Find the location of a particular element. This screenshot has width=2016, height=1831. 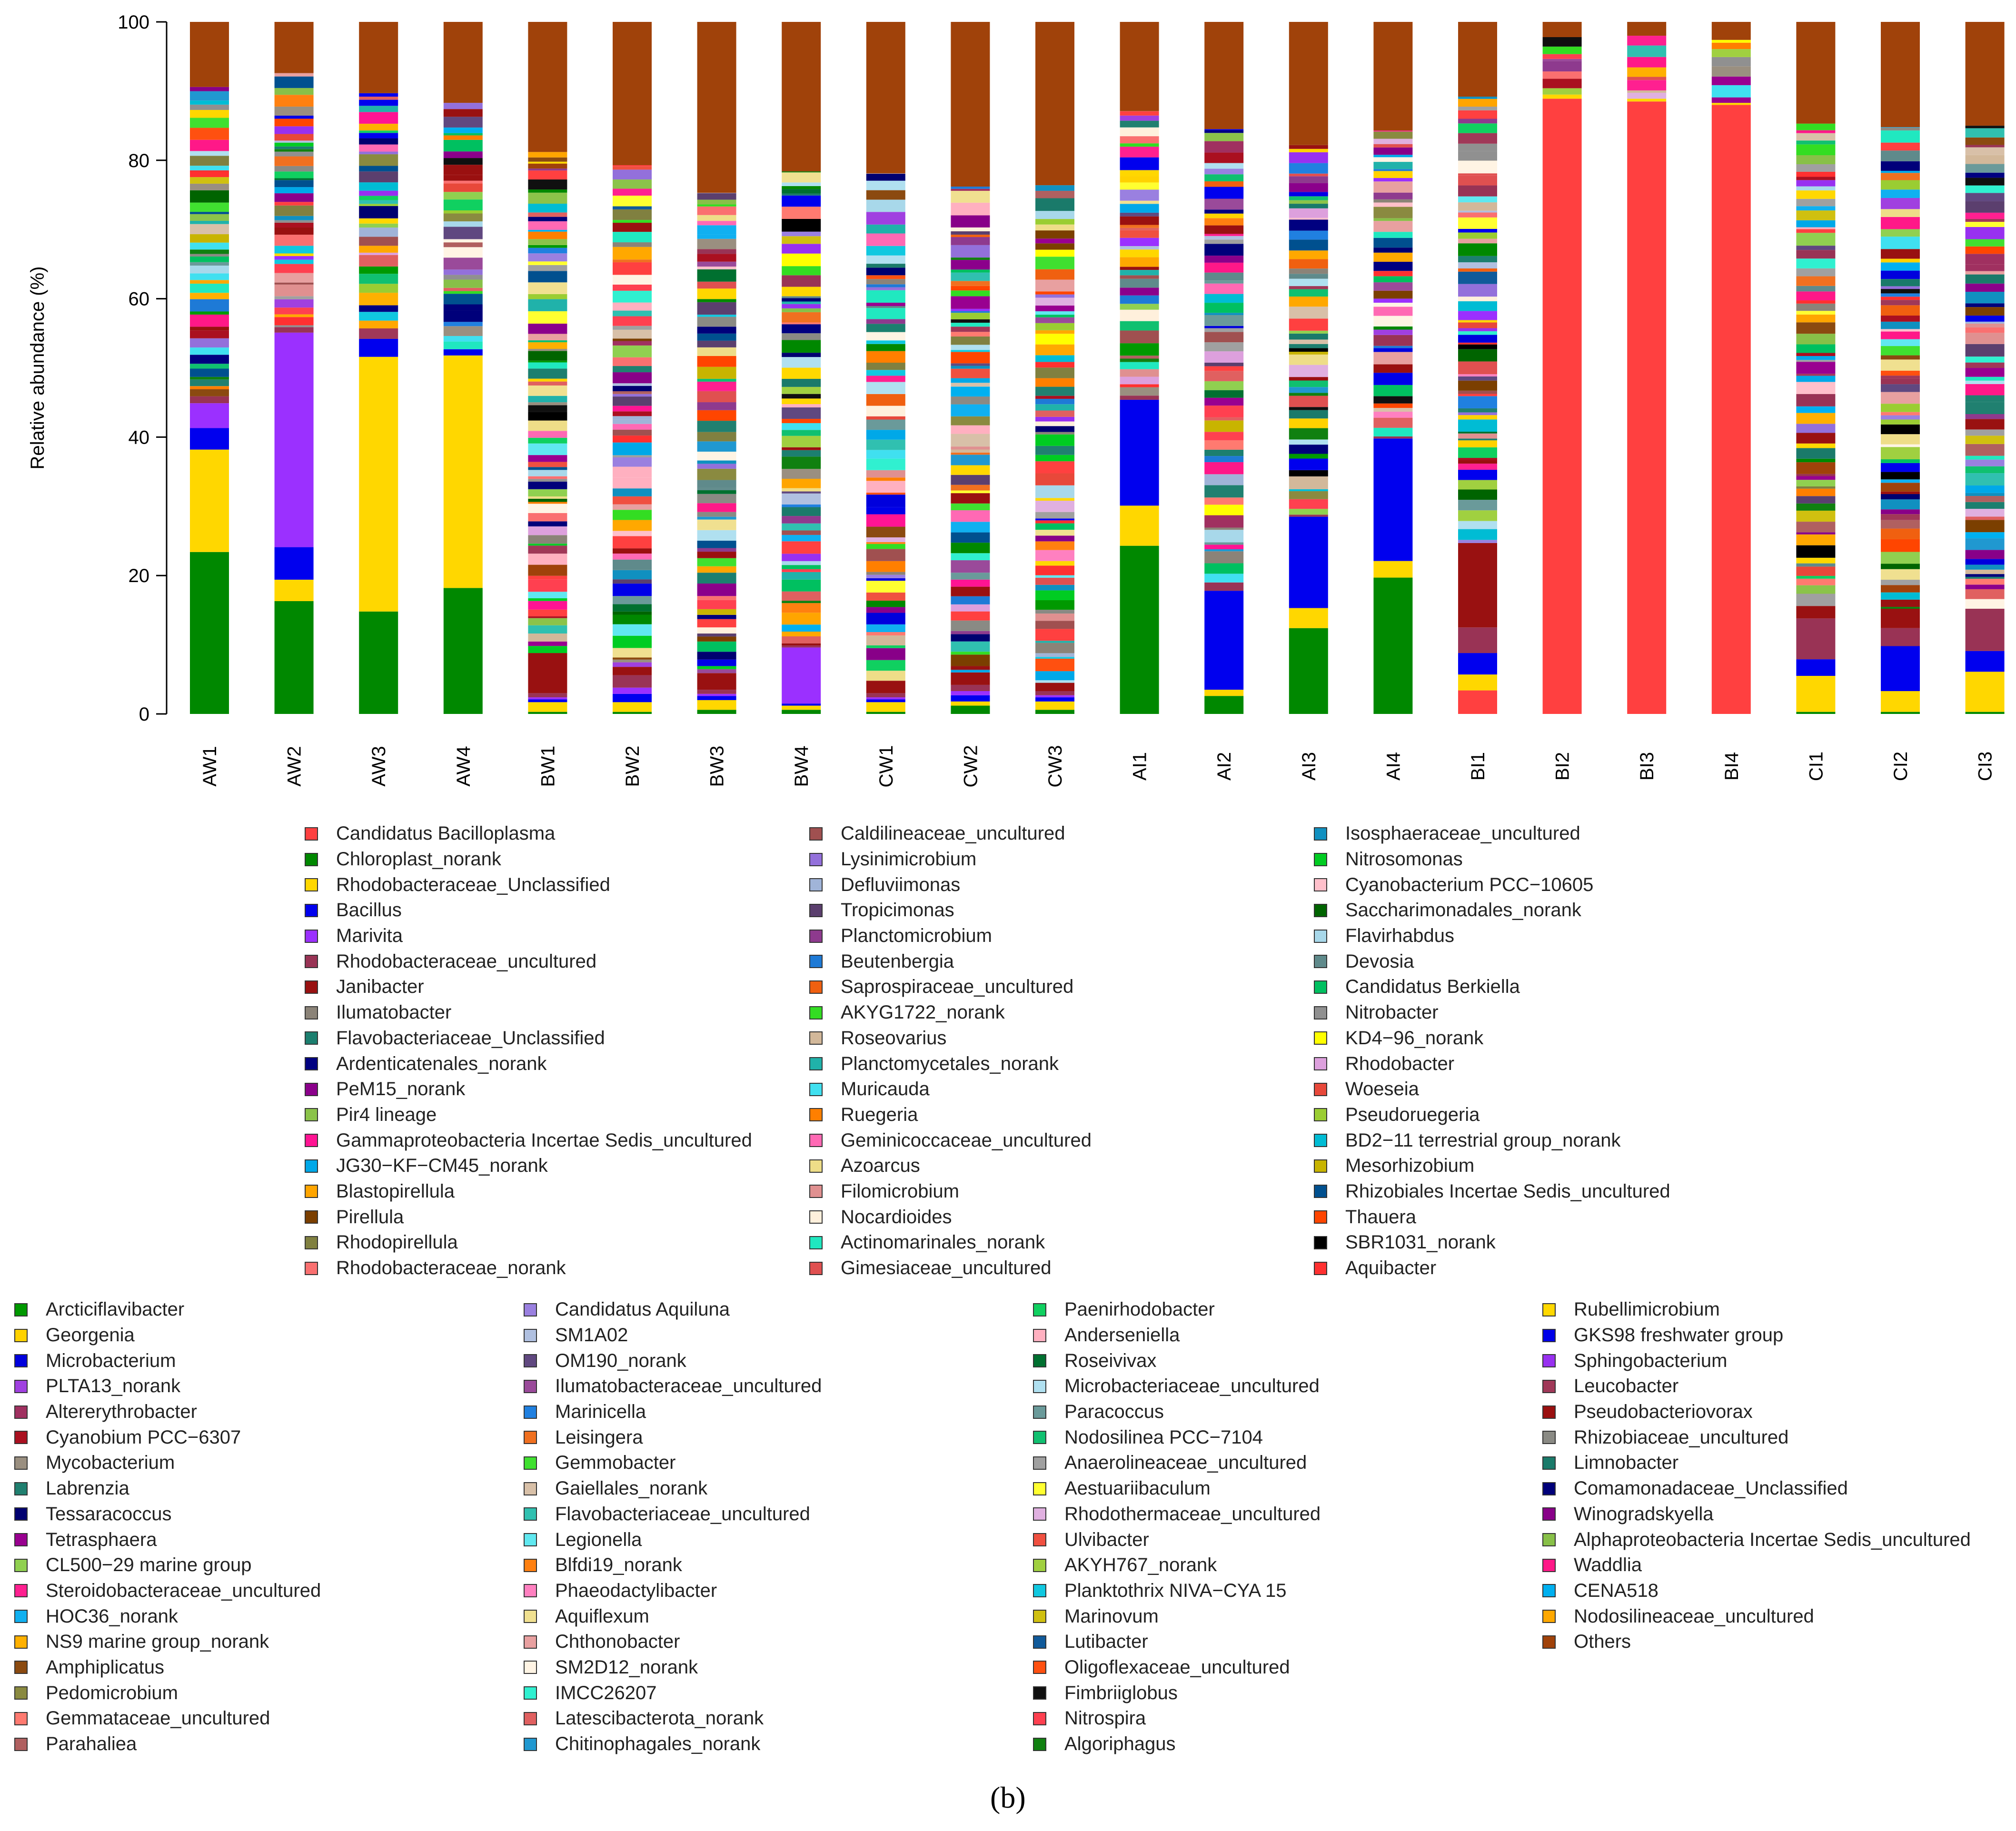

legend-item: Marinovum is located at coordinates (1288, 1616).